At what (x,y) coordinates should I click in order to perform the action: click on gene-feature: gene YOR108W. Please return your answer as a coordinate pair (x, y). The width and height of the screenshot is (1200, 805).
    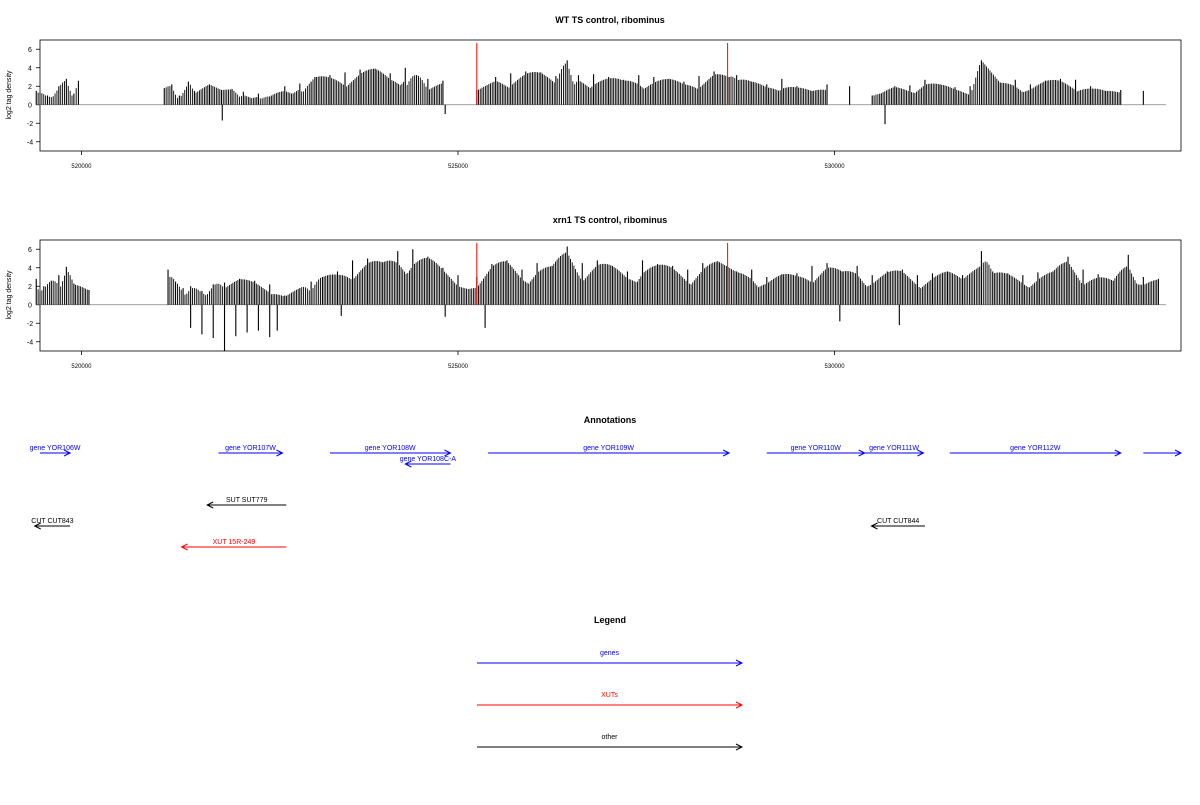
    Looking at the image, I should click on (390, 451).